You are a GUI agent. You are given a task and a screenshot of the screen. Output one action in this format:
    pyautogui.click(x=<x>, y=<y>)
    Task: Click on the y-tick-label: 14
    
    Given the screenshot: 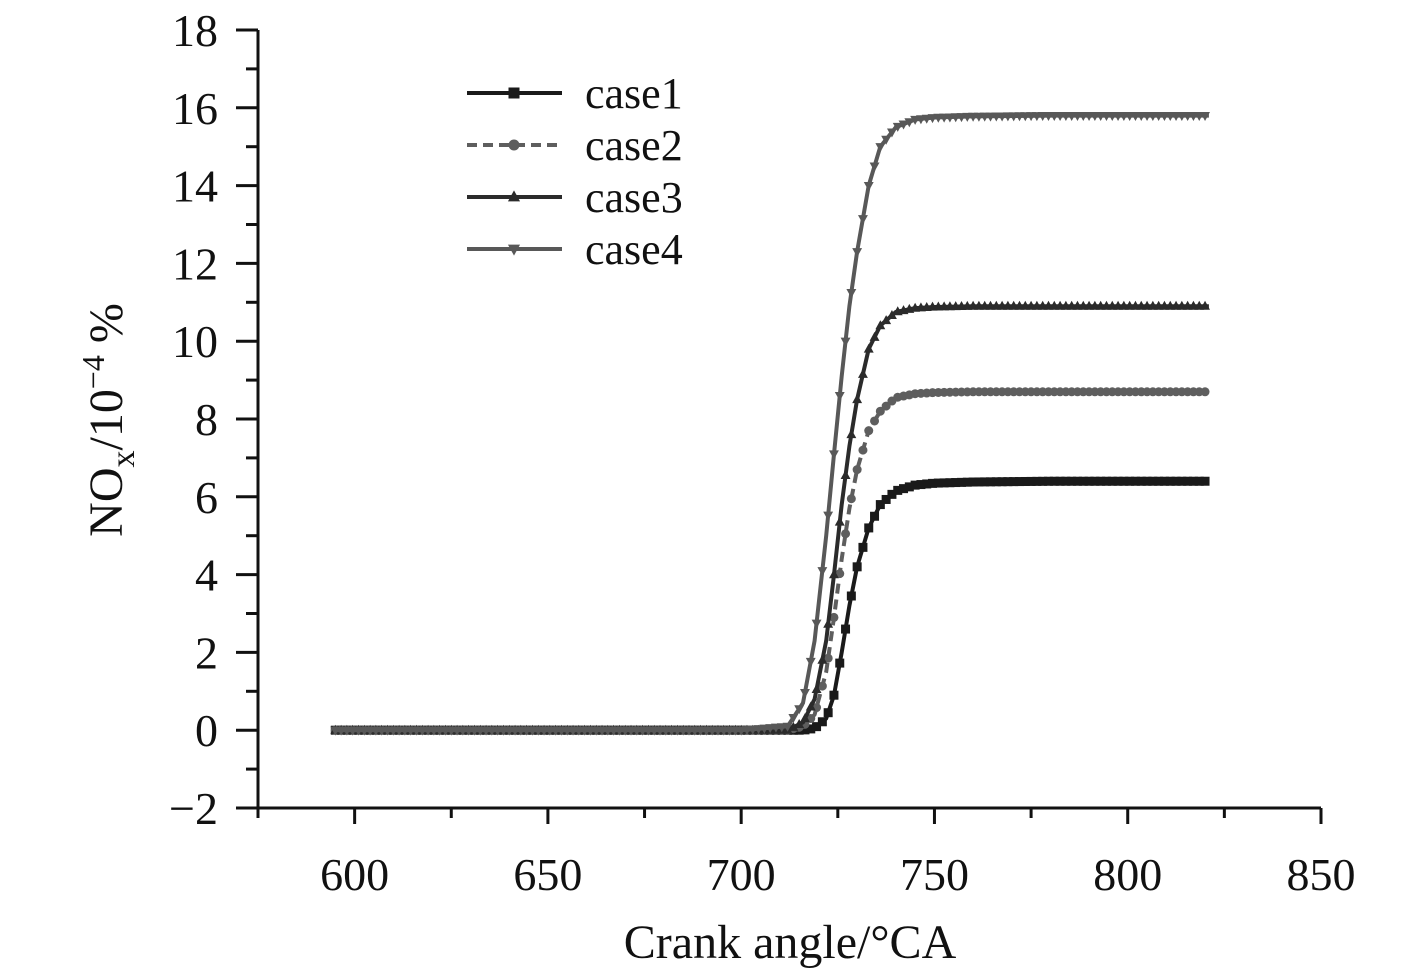 What is the action you would take?
    pyautogui.click(x=195, y=186)
    